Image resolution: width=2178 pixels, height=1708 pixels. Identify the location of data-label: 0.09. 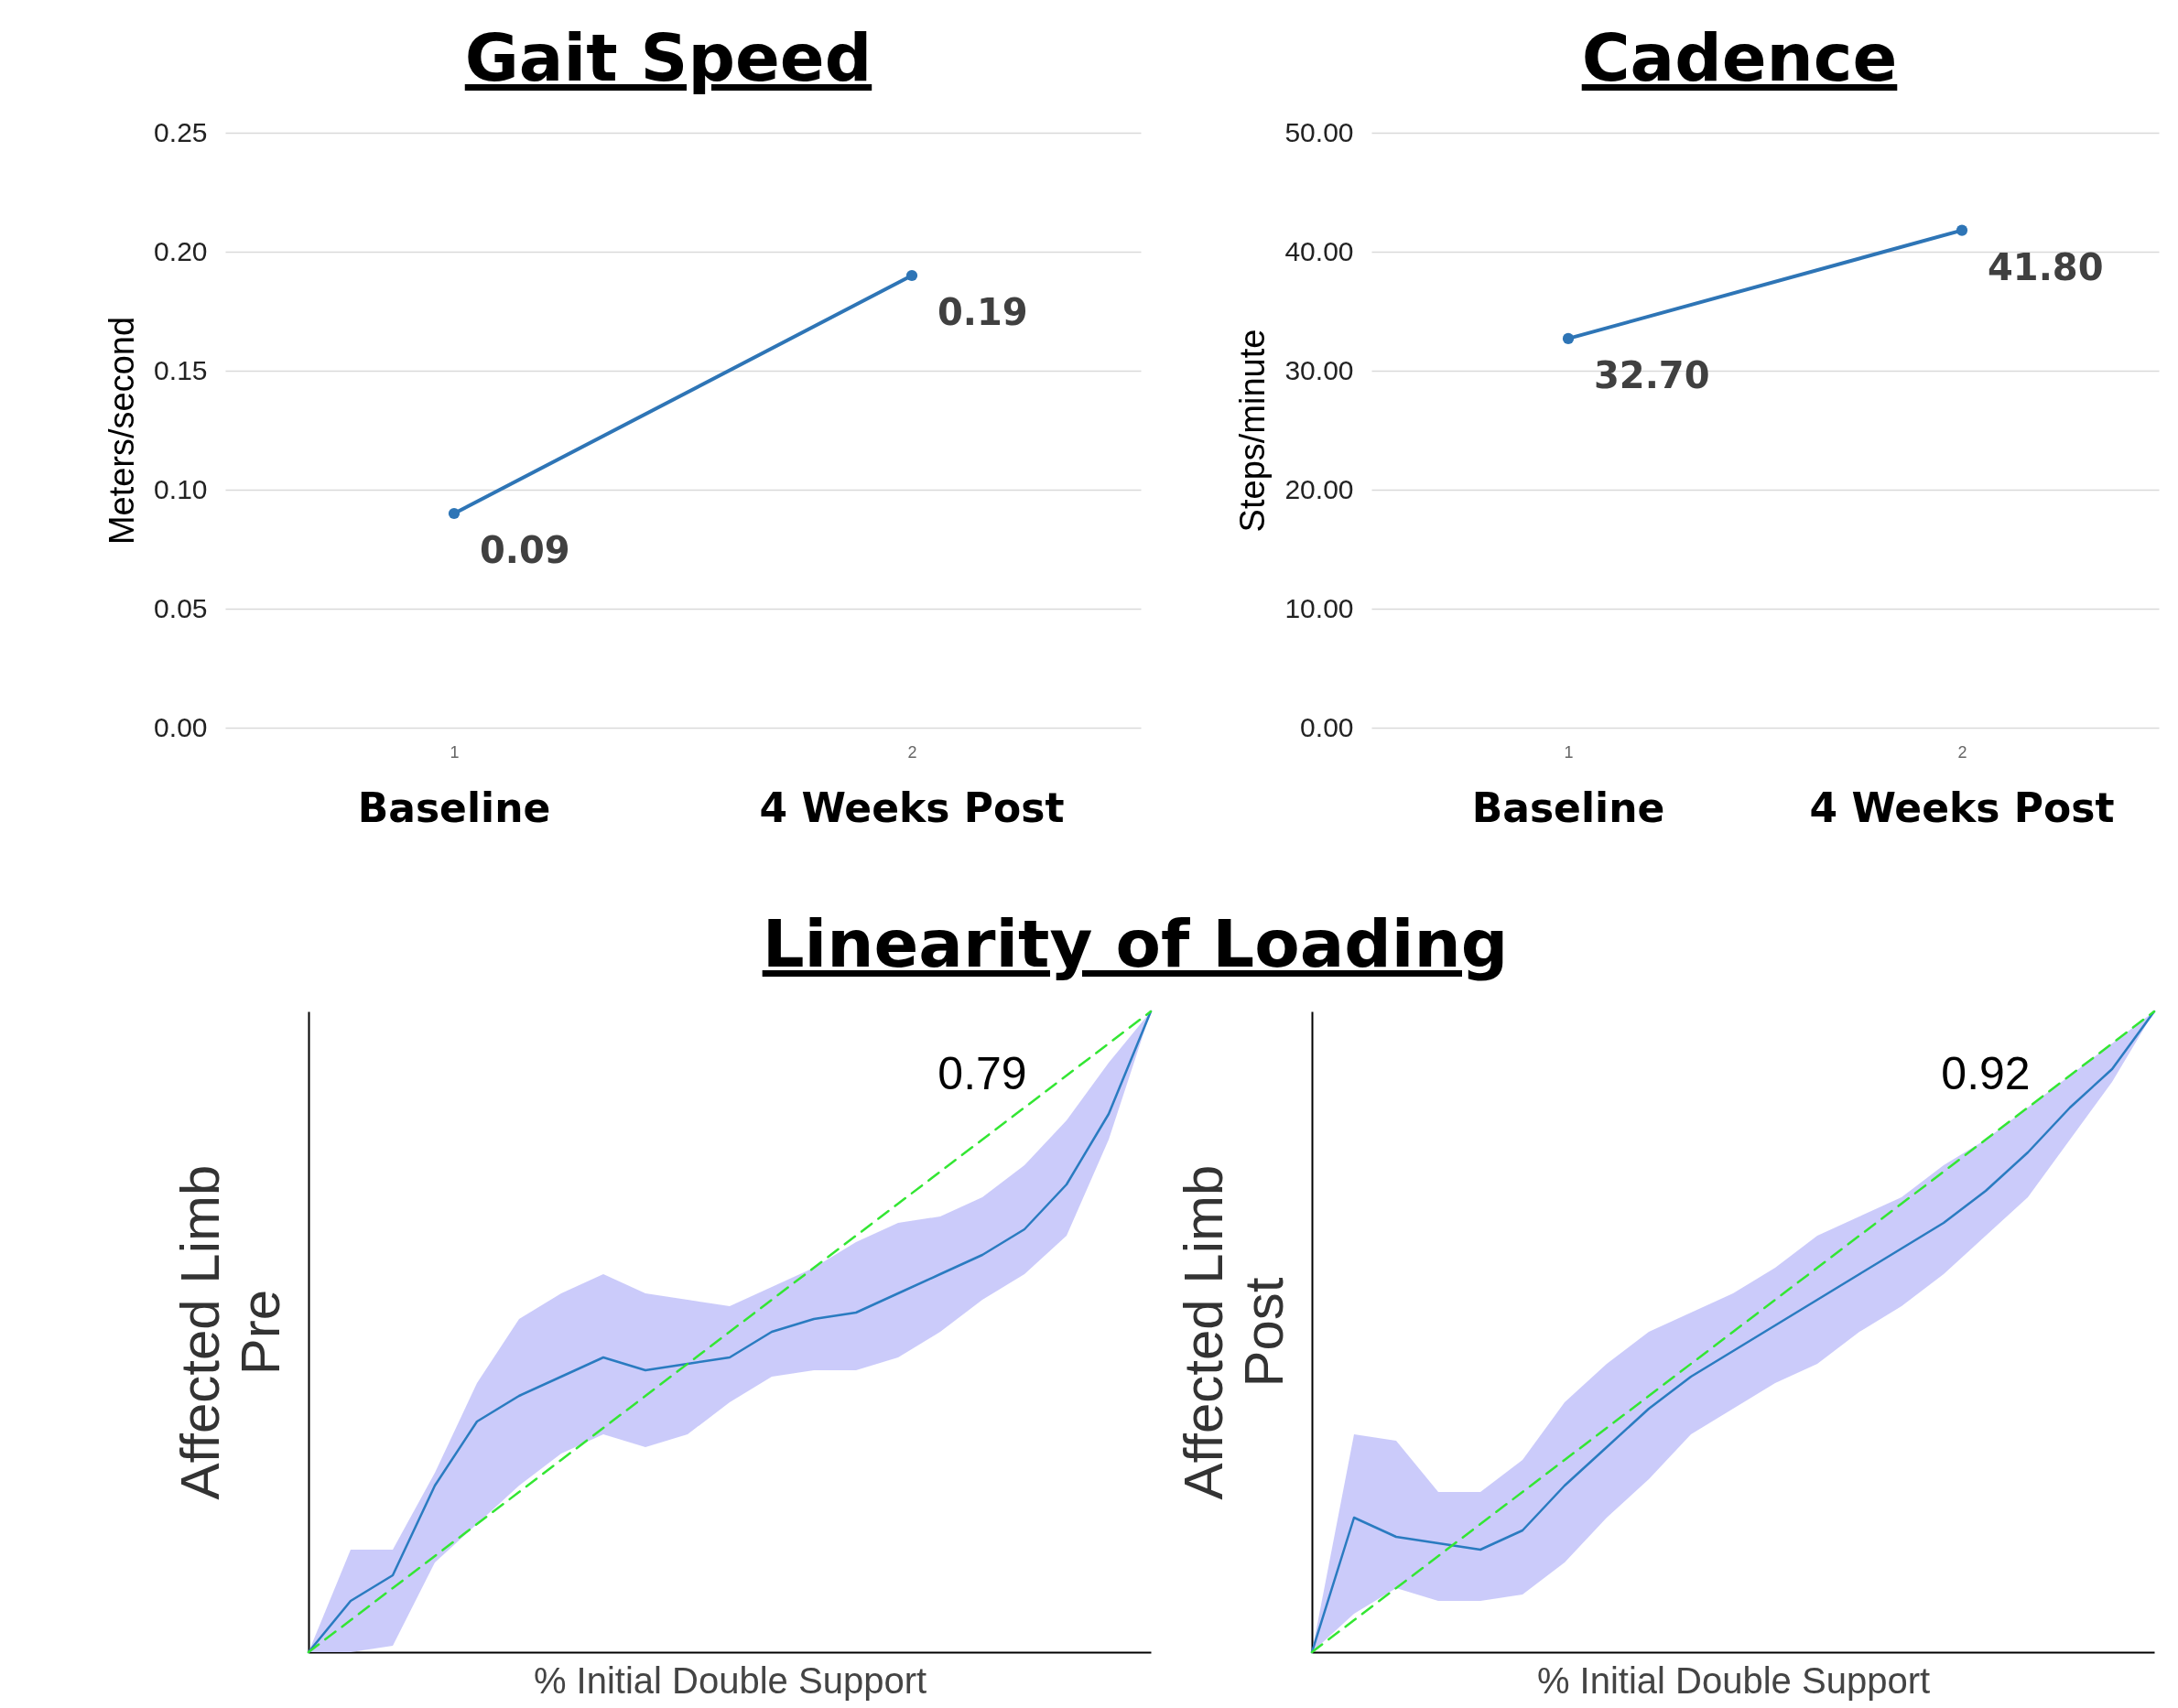
(525, 550).